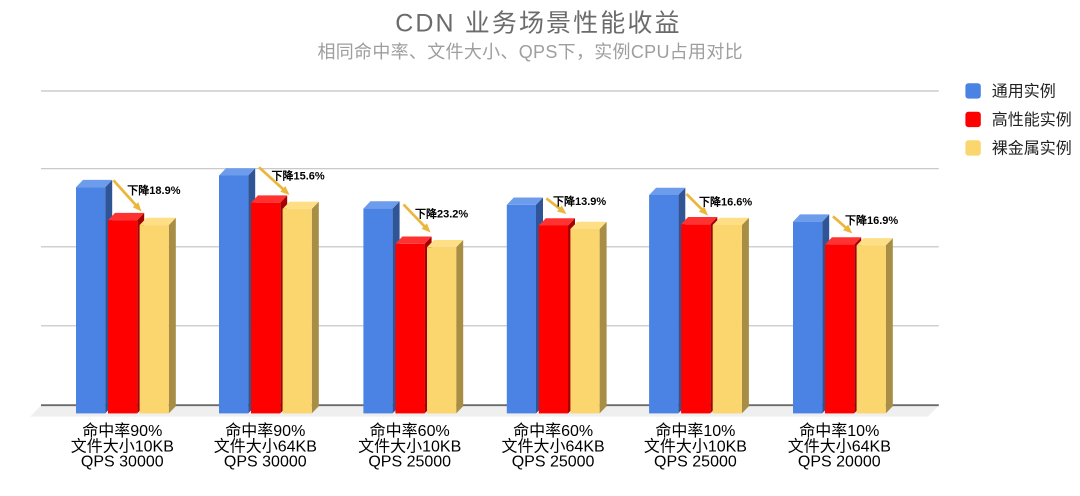 The height and width of the screenshot is (496, 1080). What do you see at coordinates (1024, 92) in the screenshot?
I see `svg-text: 通用实例` at bounding box center [1024, 92].